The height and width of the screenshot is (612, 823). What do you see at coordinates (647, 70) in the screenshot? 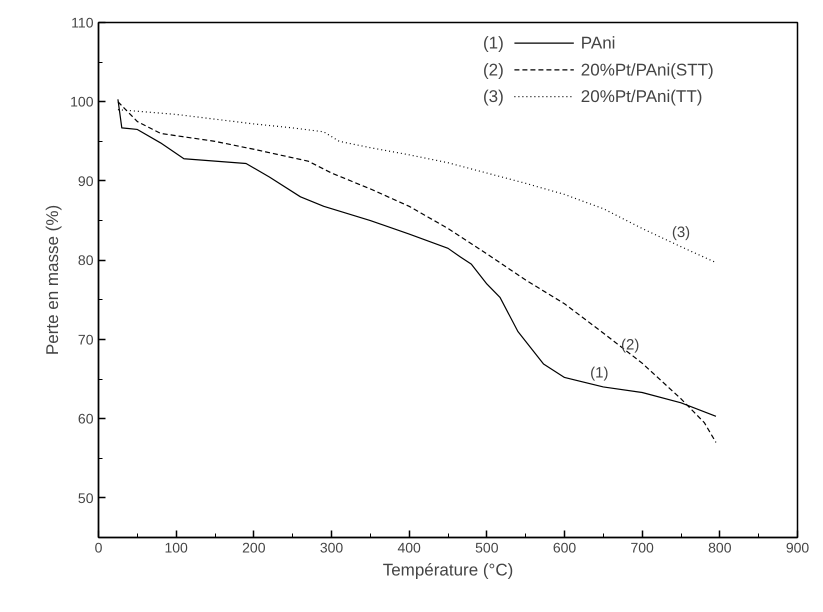
I see `legend-label: 20%Pt/PAni(STT)` at bounding box center [647, 70].